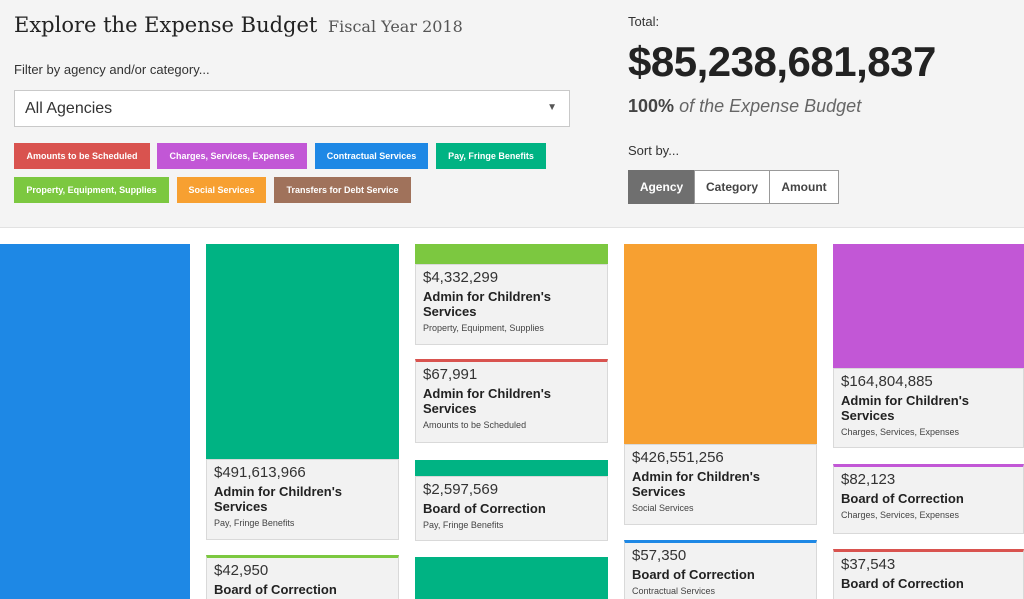  What do you see at coordinates (166, 25) in the screenshot?
I see `title-text: Explore the Expense Budget` at bounding box center [166, 25].